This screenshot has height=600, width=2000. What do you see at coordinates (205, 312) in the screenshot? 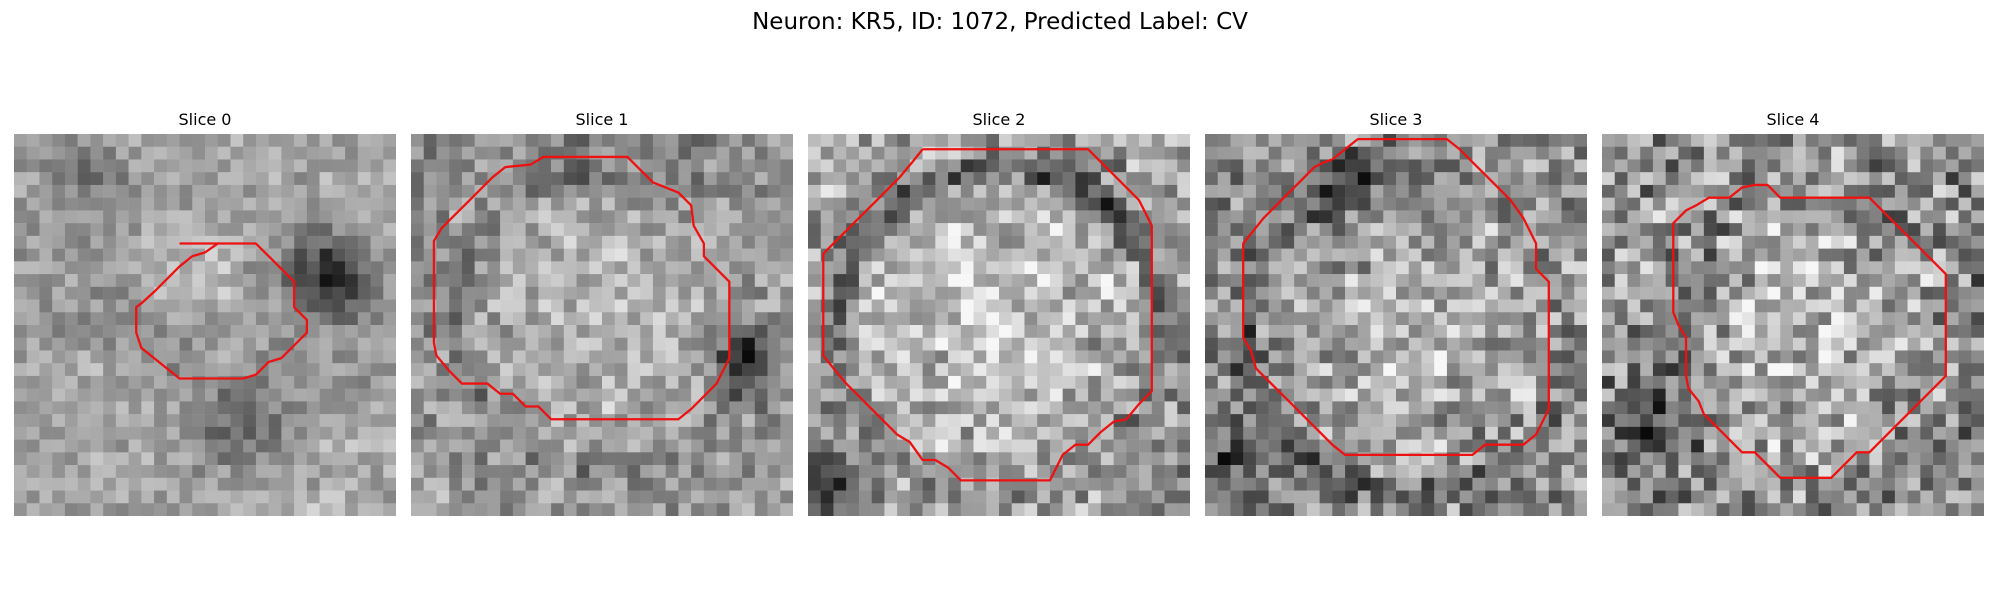
I see `panel-slice-0: Slice 0` at bounding box center [205, 312].